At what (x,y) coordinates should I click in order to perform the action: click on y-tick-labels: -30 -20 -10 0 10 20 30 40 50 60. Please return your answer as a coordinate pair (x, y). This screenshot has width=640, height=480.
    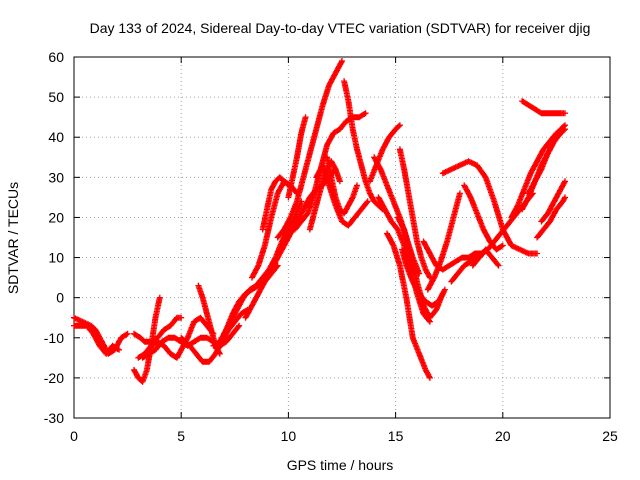
    Looking at the image, I should click on (54, 237).